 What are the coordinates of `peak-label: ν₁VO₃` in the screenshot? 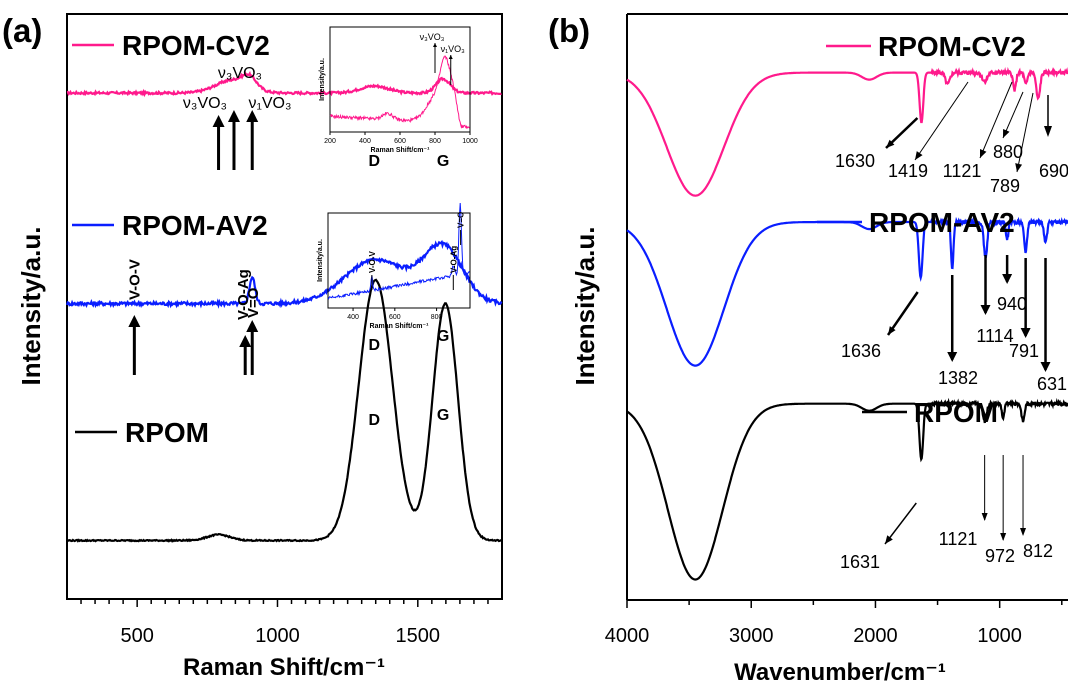 It's located at (269, 103).